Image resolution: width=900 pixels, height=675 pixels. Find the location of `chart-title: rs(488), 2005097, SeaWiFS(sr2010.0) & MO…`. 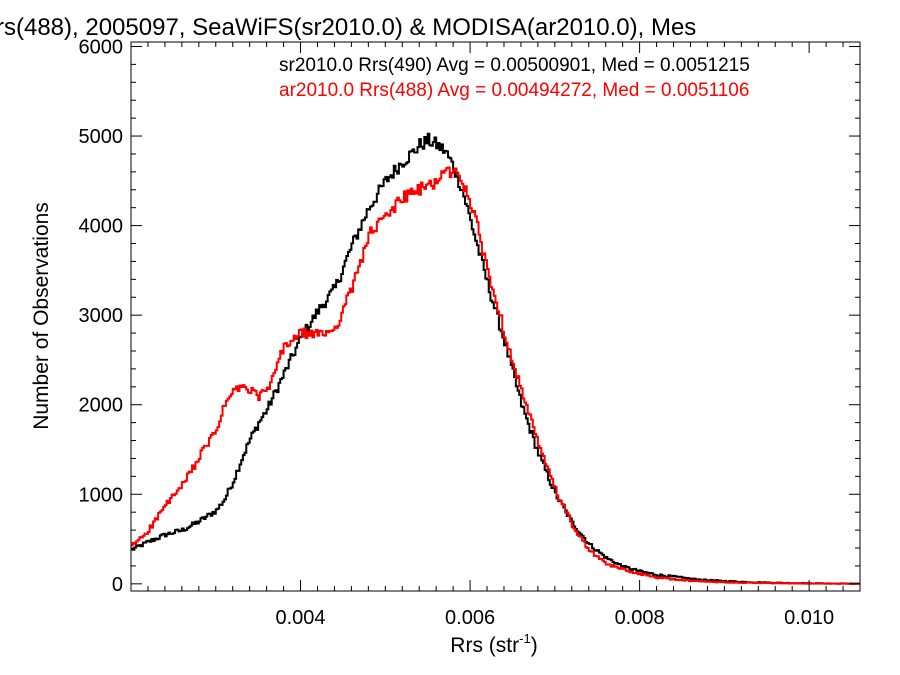

chart-title: rs(488), 2005097, SeaWiFS(sr2010.0) & MO… is located at coordinates (348, 27).